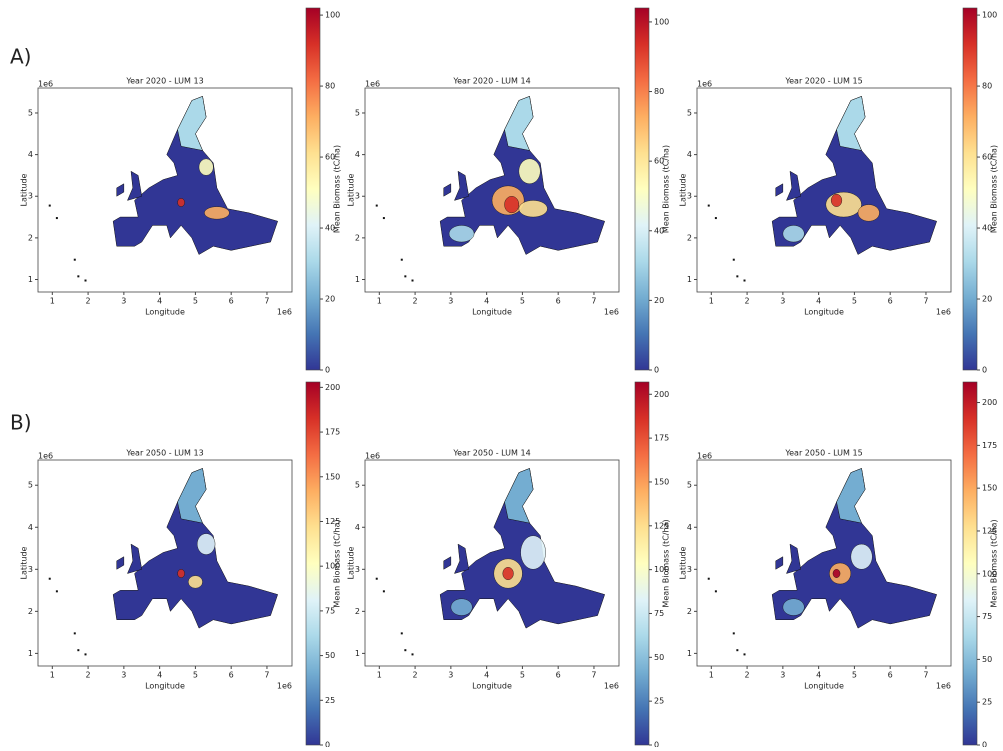  What do you see at coordinates (88, 301) in the screenshot?
I see `x-tick-label: 2` at bounding box center [88, 301].